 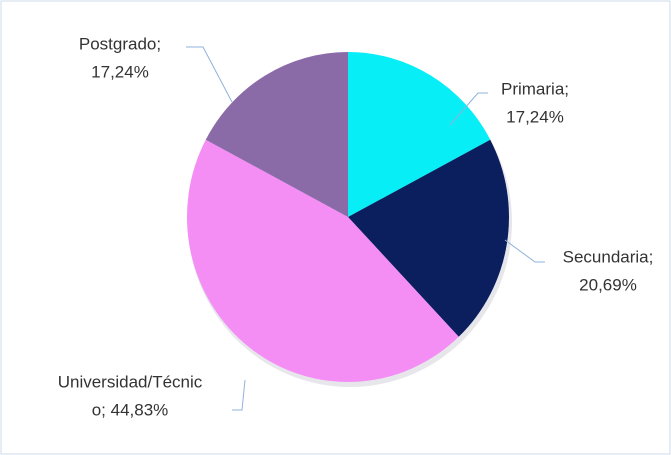 What do you see at coordinates (535, 88) in the screenshot?
I see `data-label: Primaria;` at bounding box center [535, 88].